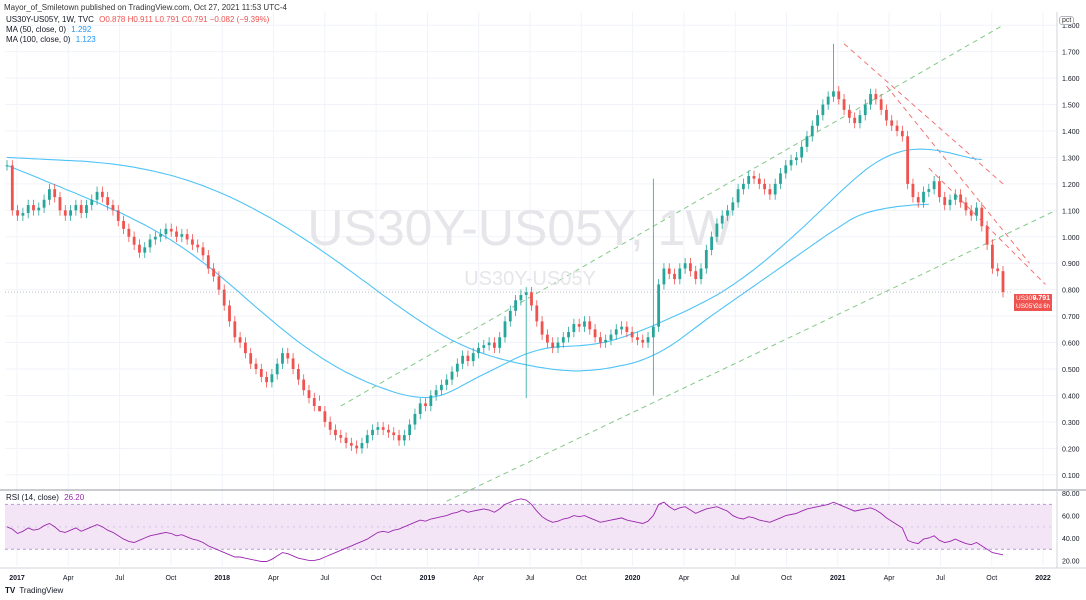 The width and height of the screenshot is (1086, 600). I want to click on x-tick-label: 2021, so click(838, 578).